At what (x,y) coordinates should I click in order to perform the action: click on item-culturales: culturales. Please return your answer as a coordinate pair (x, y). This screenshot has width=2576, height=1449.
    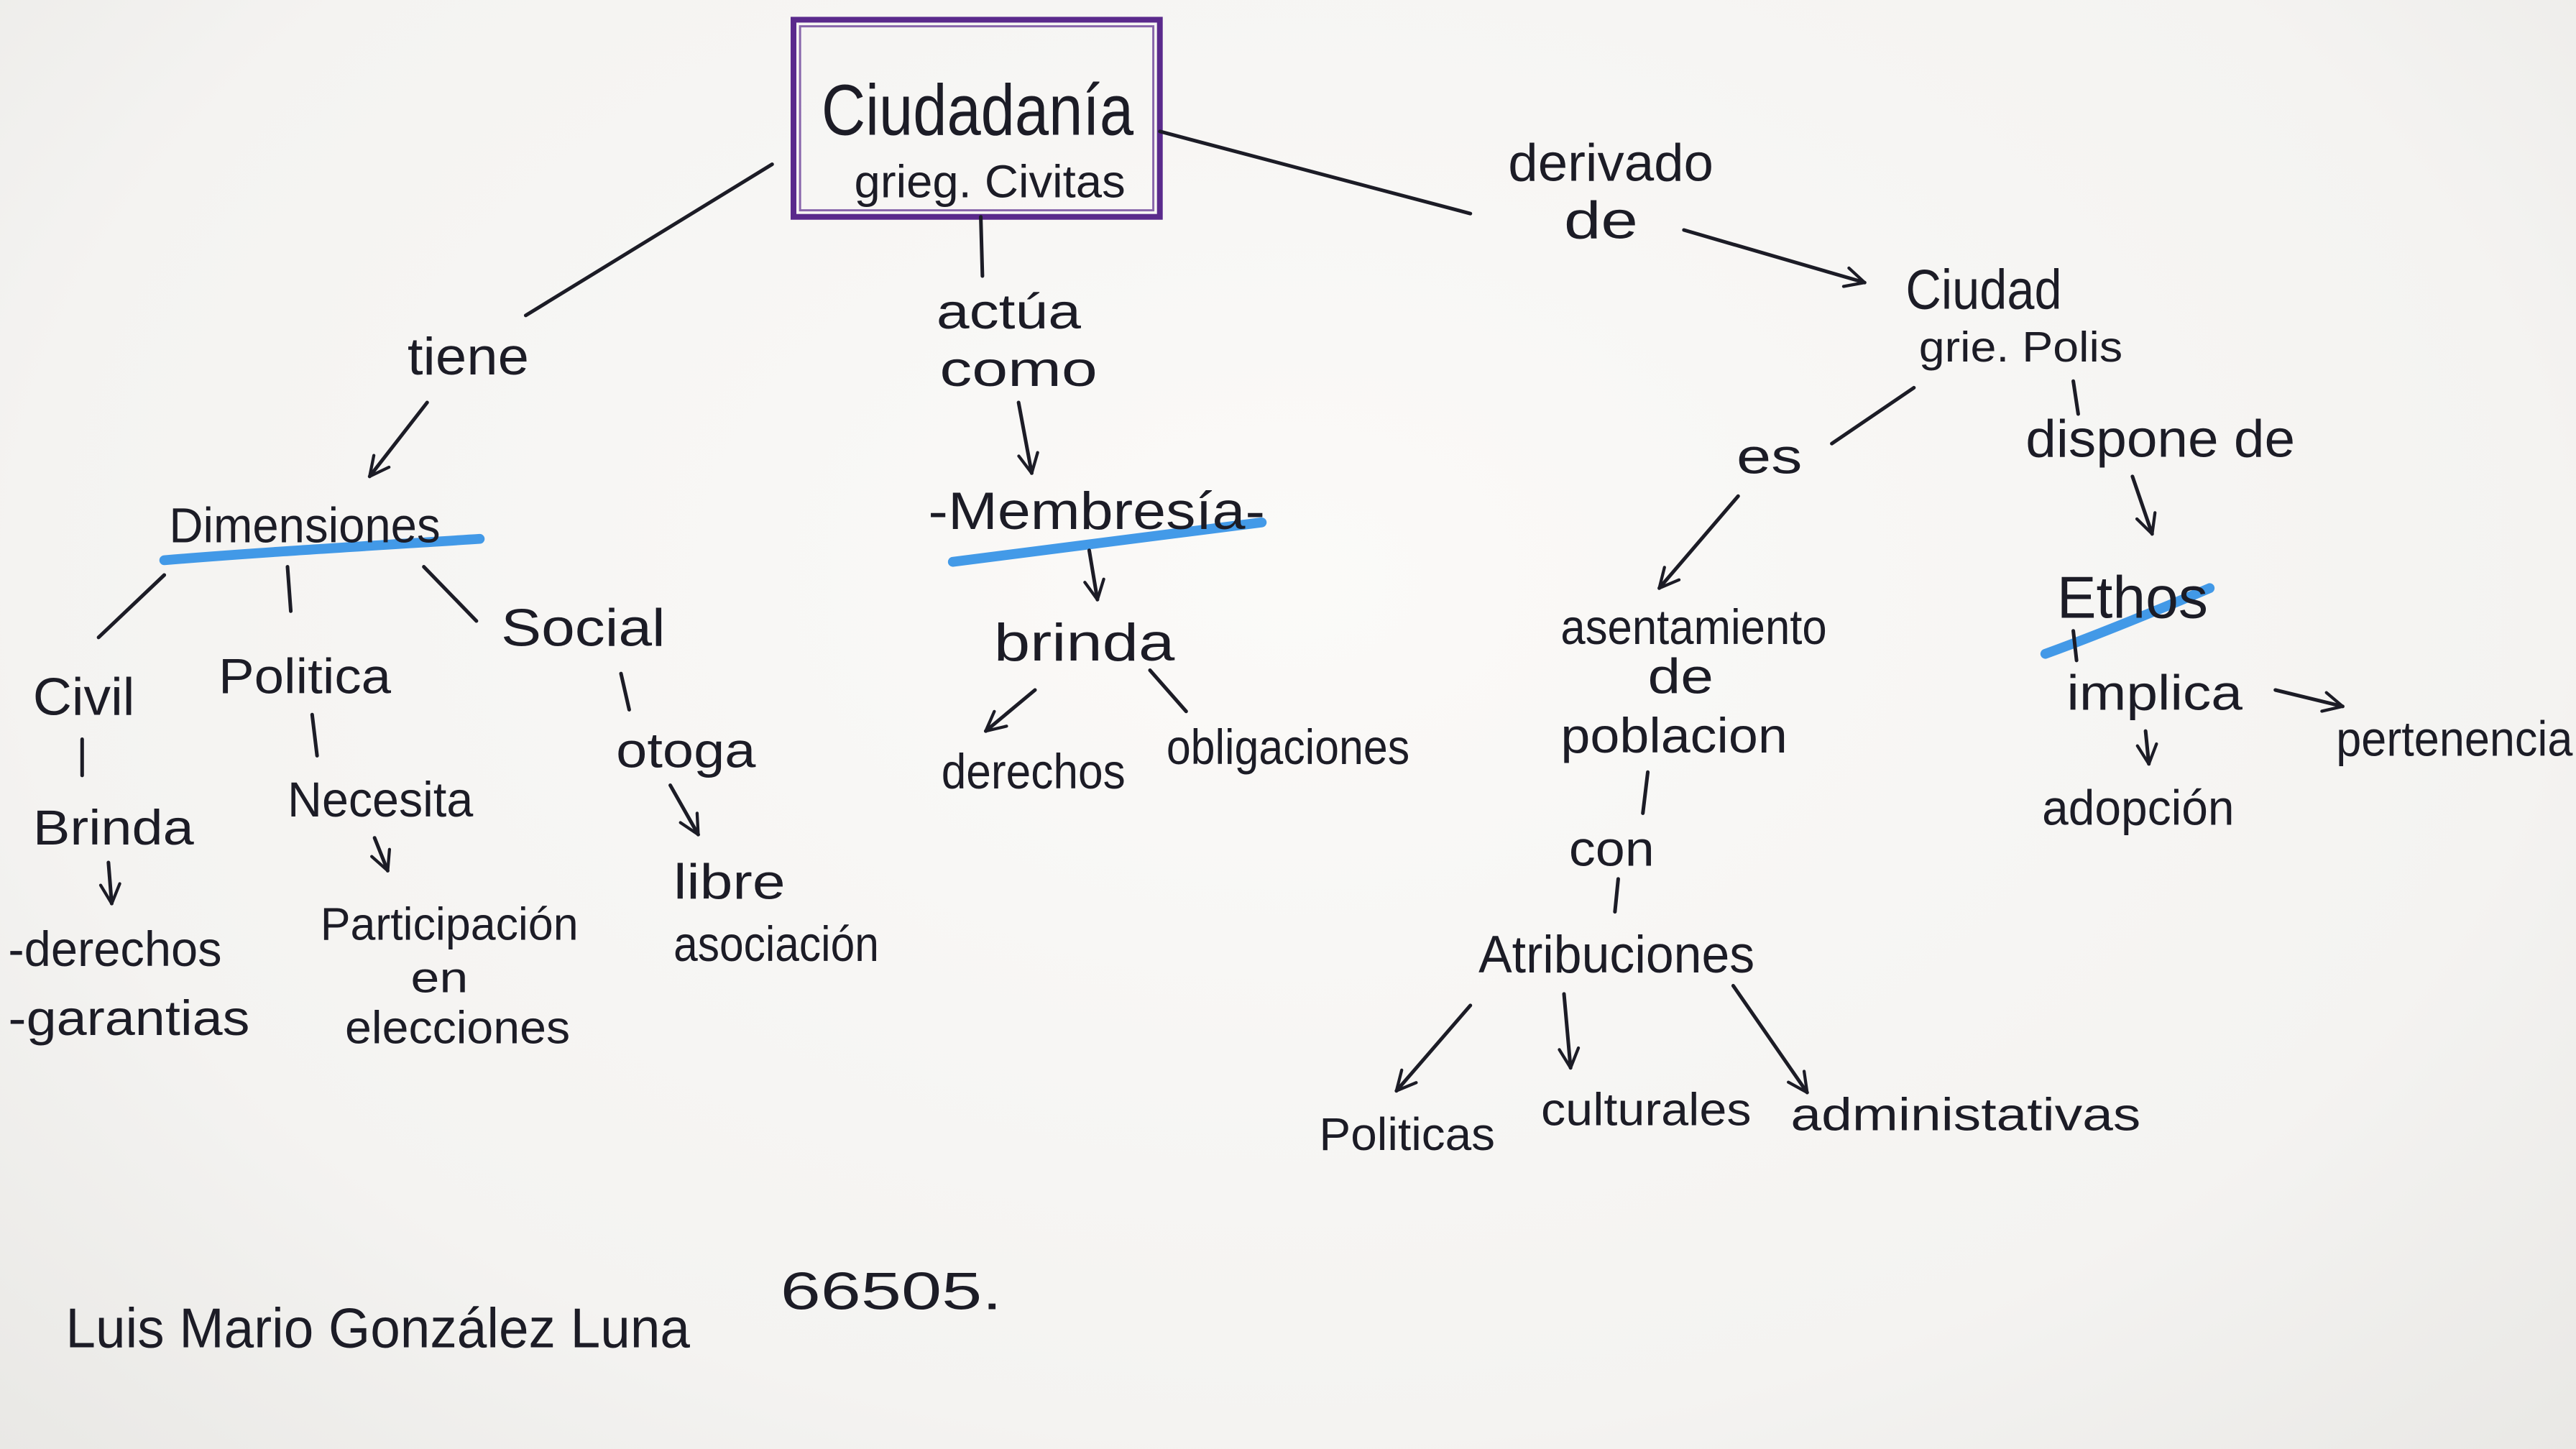
    Looking at the image, I should click on (1646, 1110).